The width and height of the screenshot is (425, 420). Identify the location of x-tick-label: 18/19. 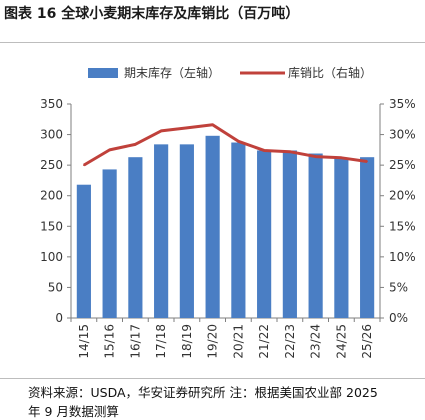
(187, 341).